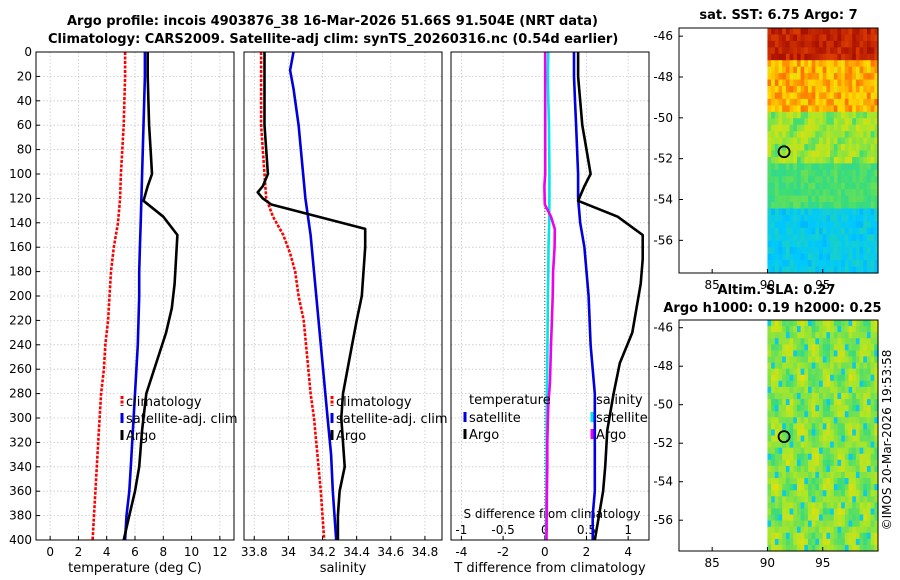 The image size is (900, 580). I want to click on y-tick-label: 120, so click(20, 198).